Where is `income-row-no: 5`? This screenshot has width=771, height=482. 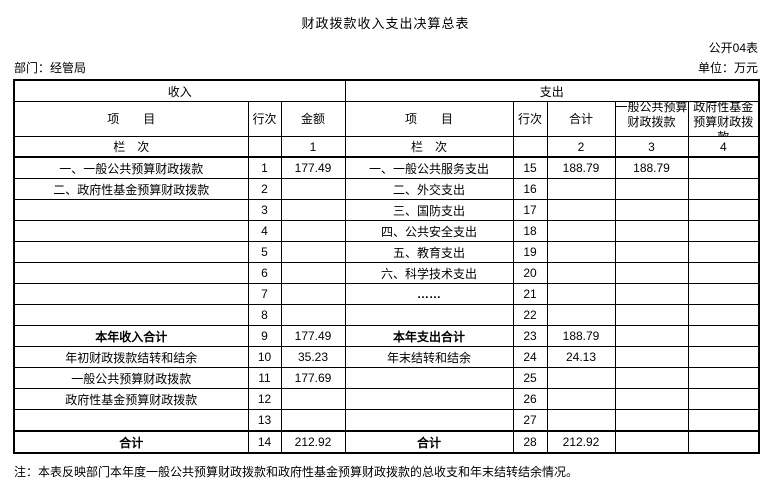
income-row-no: 5 is located at coordinates (264, 252).